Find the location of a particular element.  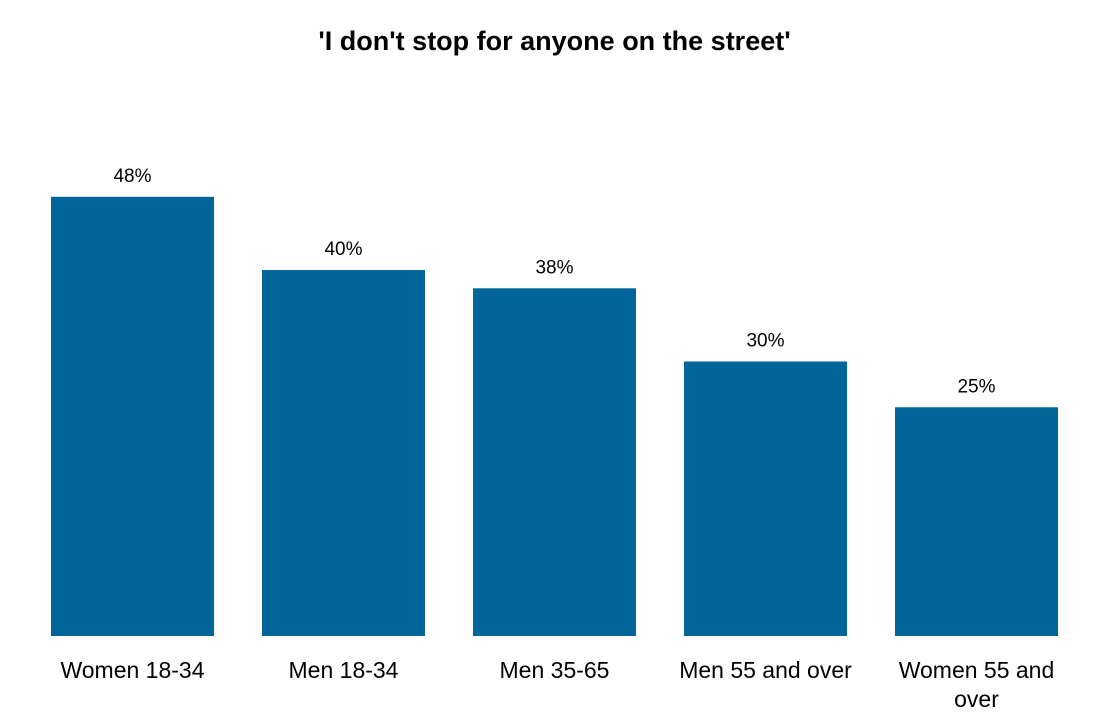

chart-title: 'I don't stop for anyone on the street' is located at coordinates (554, 41).